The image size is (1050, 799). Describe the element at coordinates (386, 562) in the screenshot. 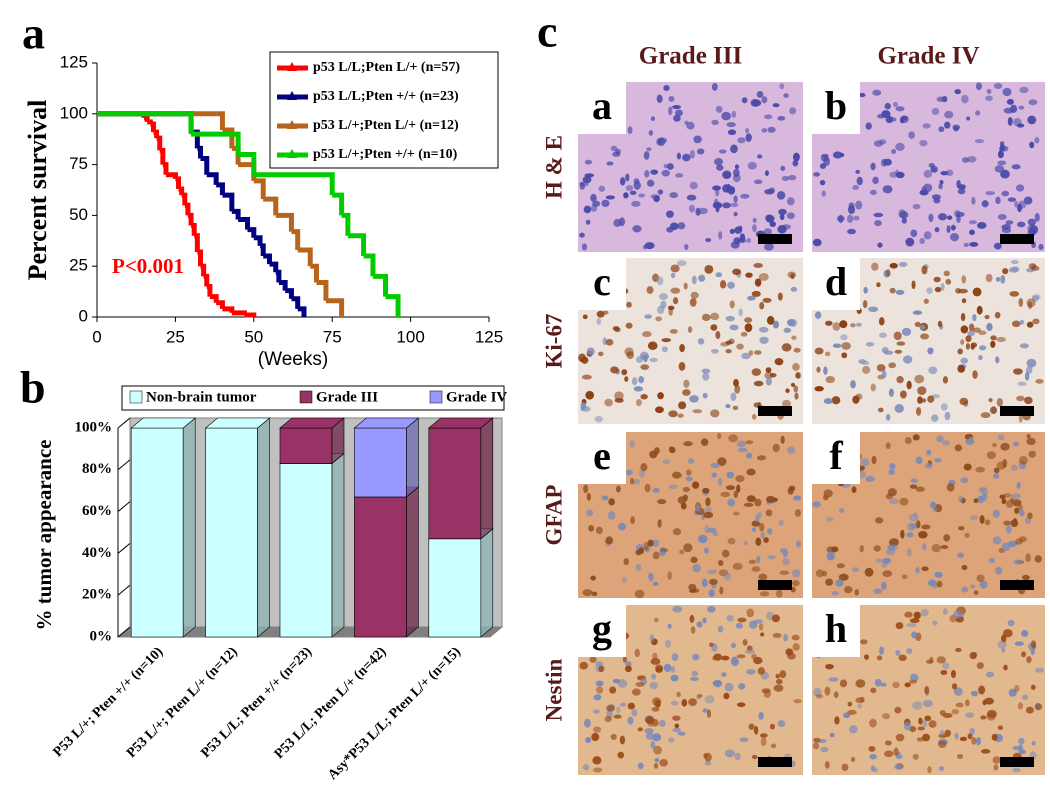

I see `bar-segment` at that location.